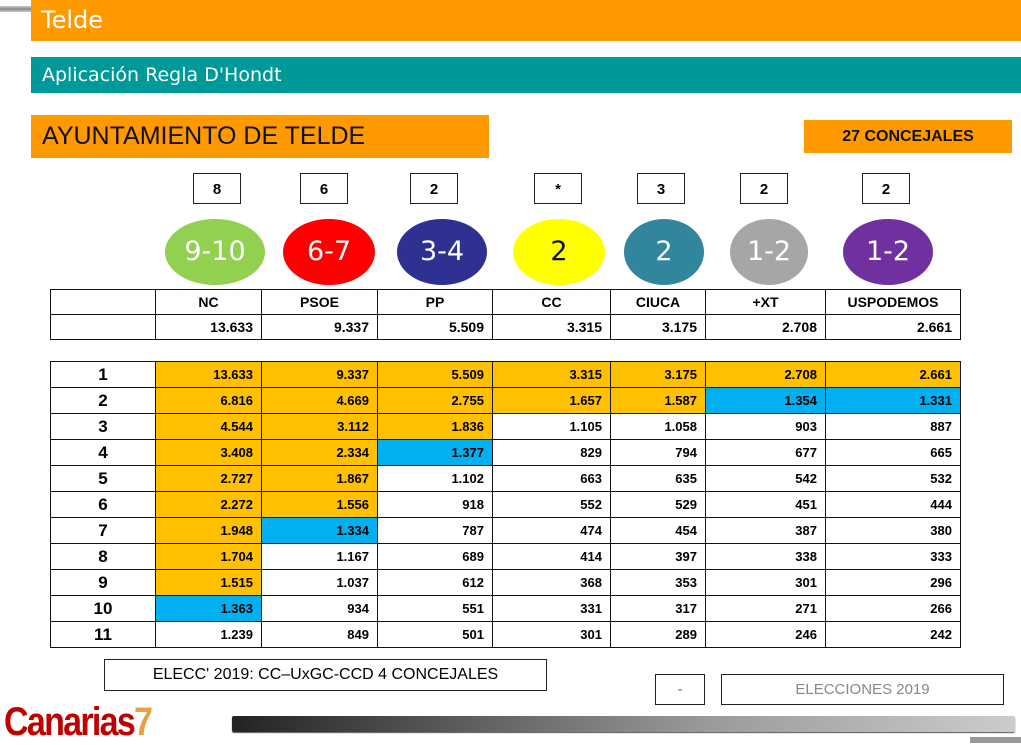 The width and height of the screenshot is (1021, 745). I want to click on seat-range-ellipse-0: 9-10, so click(215, 252).